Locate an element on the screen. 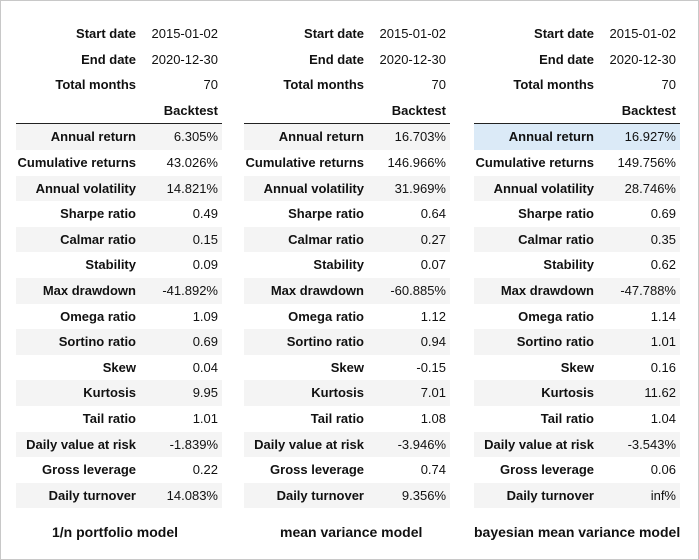 The width and height of the screenshot is (699, 560). stability-row-value: 0.09 is located at coordinates (205, 265).